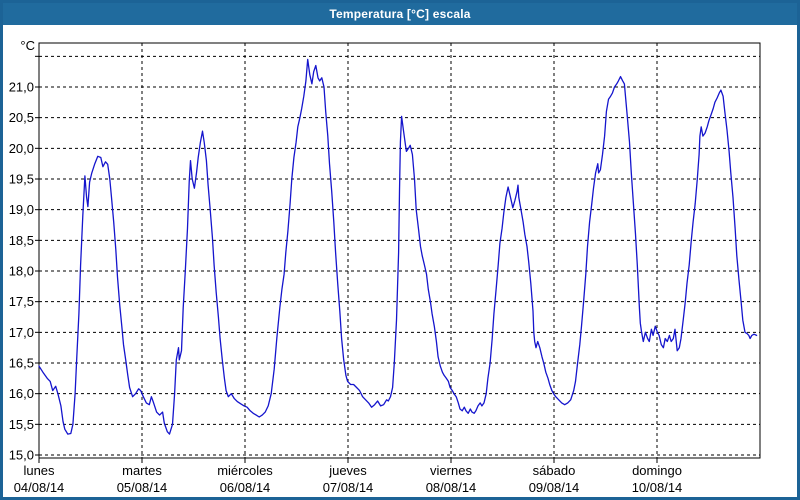  I want to click on y-axis-unit-label: °C, so click(27, 45).